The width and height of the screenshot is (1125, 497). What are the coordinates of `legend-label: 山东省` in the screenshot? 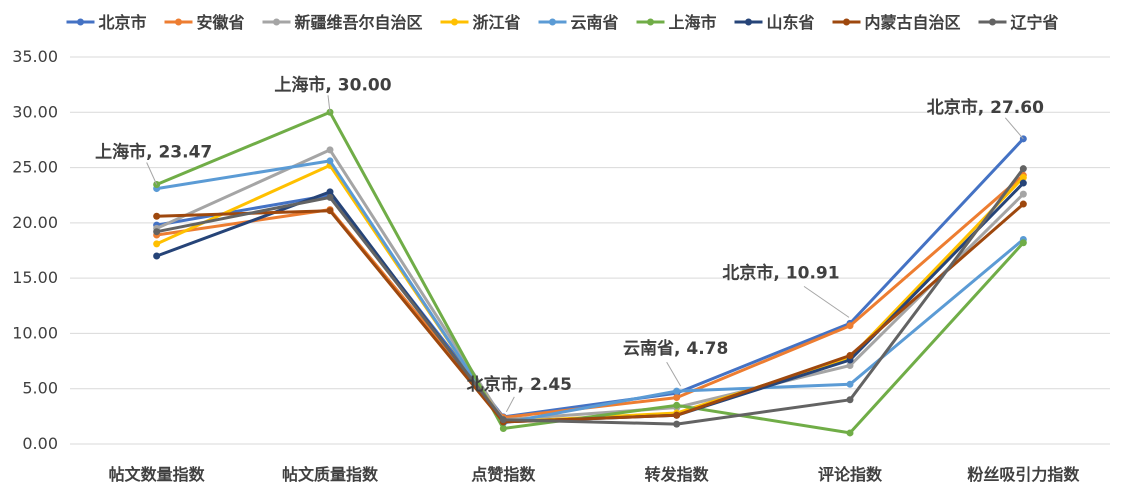 It's located at (791, 22).